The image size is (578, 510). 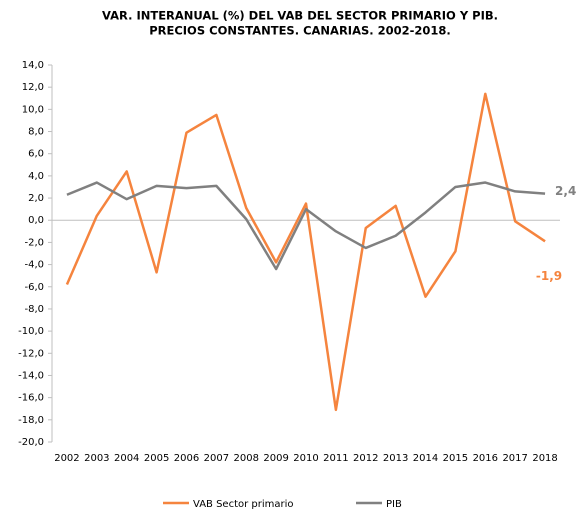 I want to click on y-tick-label: -14,0, so click(x=31, y=375).